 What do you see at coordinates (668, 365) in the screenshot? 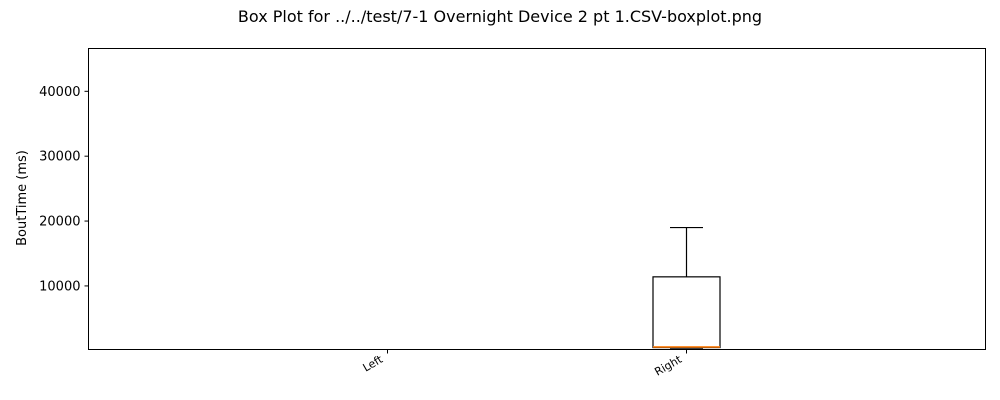
I see `x-tick-label: Right` at bounding box center [668, 365].